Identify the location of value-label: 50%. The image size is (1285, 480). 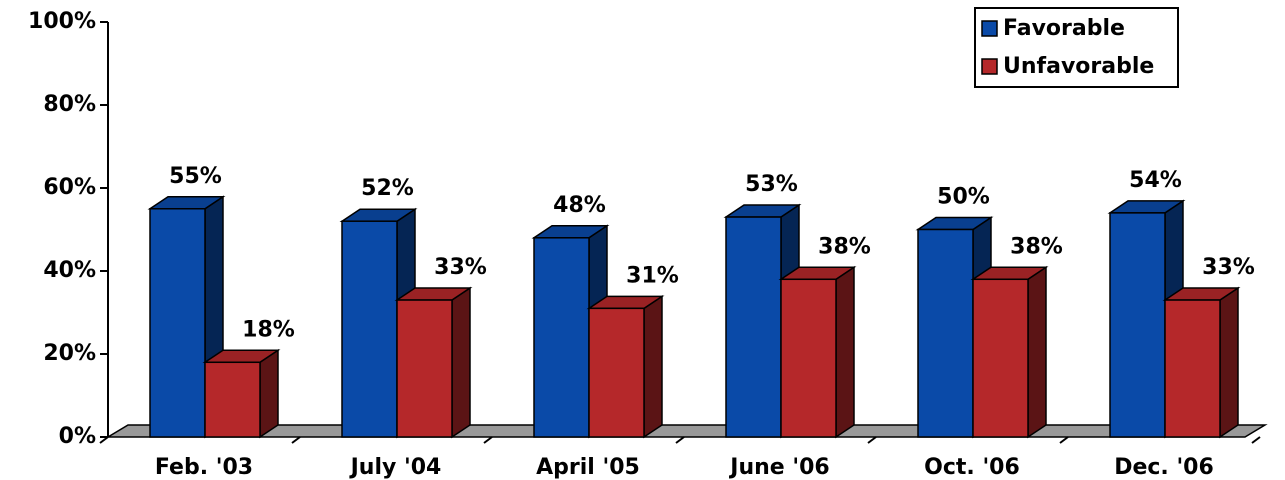
(963, 197).